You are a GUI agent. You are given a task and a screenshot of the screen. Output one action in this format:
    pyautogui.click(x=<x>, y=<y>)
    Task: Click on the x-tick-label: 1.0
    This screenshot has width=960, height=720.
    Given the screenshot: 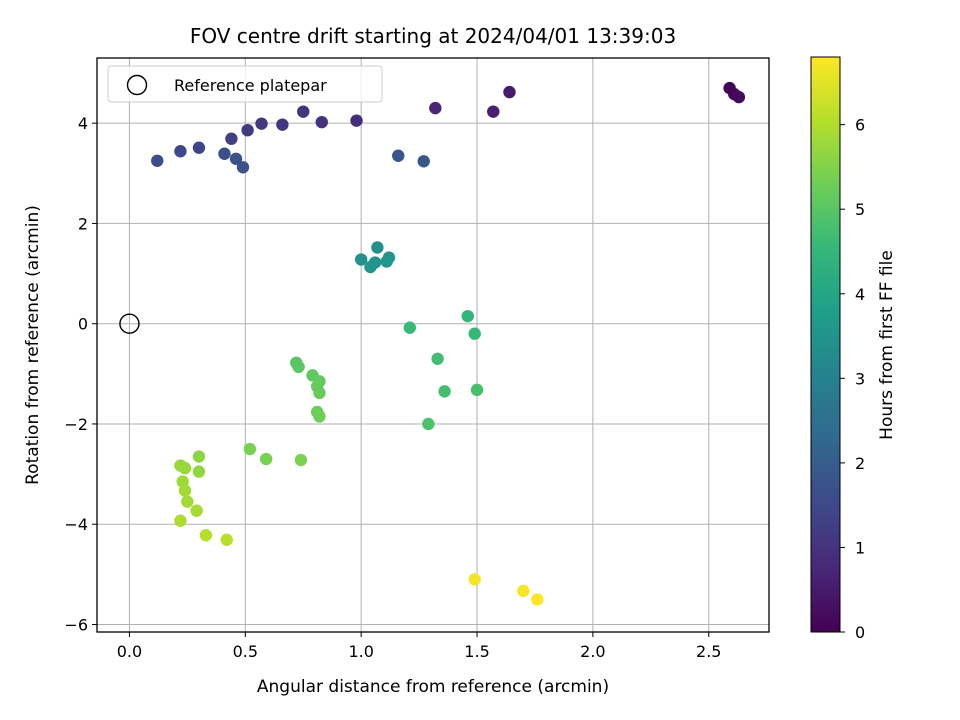 What is the action you would take?
    pyautogui.click(x=360, y=651)
    